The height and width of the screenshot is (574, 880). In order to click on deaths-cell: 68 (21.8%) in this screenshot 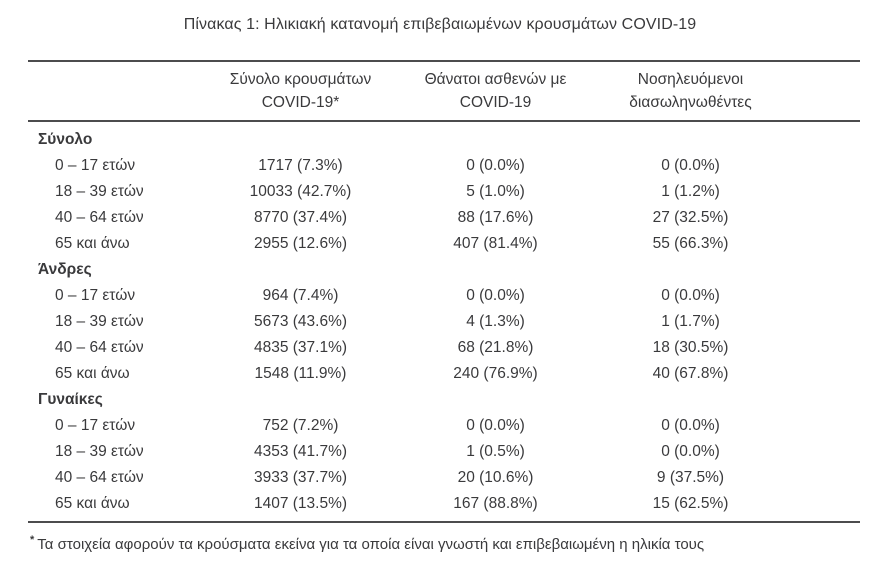, I will do `click(495, 347)`.